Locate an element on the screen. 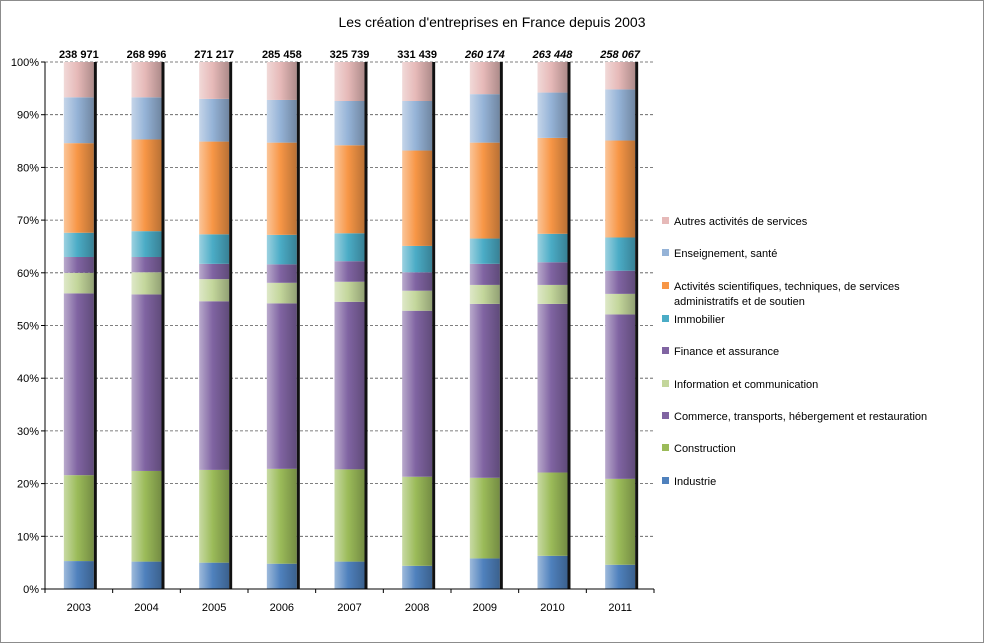 The width and height of the screenshot is (984, 643). legend-item-immobilier: Immobilier is located at coordinates (693, 320).